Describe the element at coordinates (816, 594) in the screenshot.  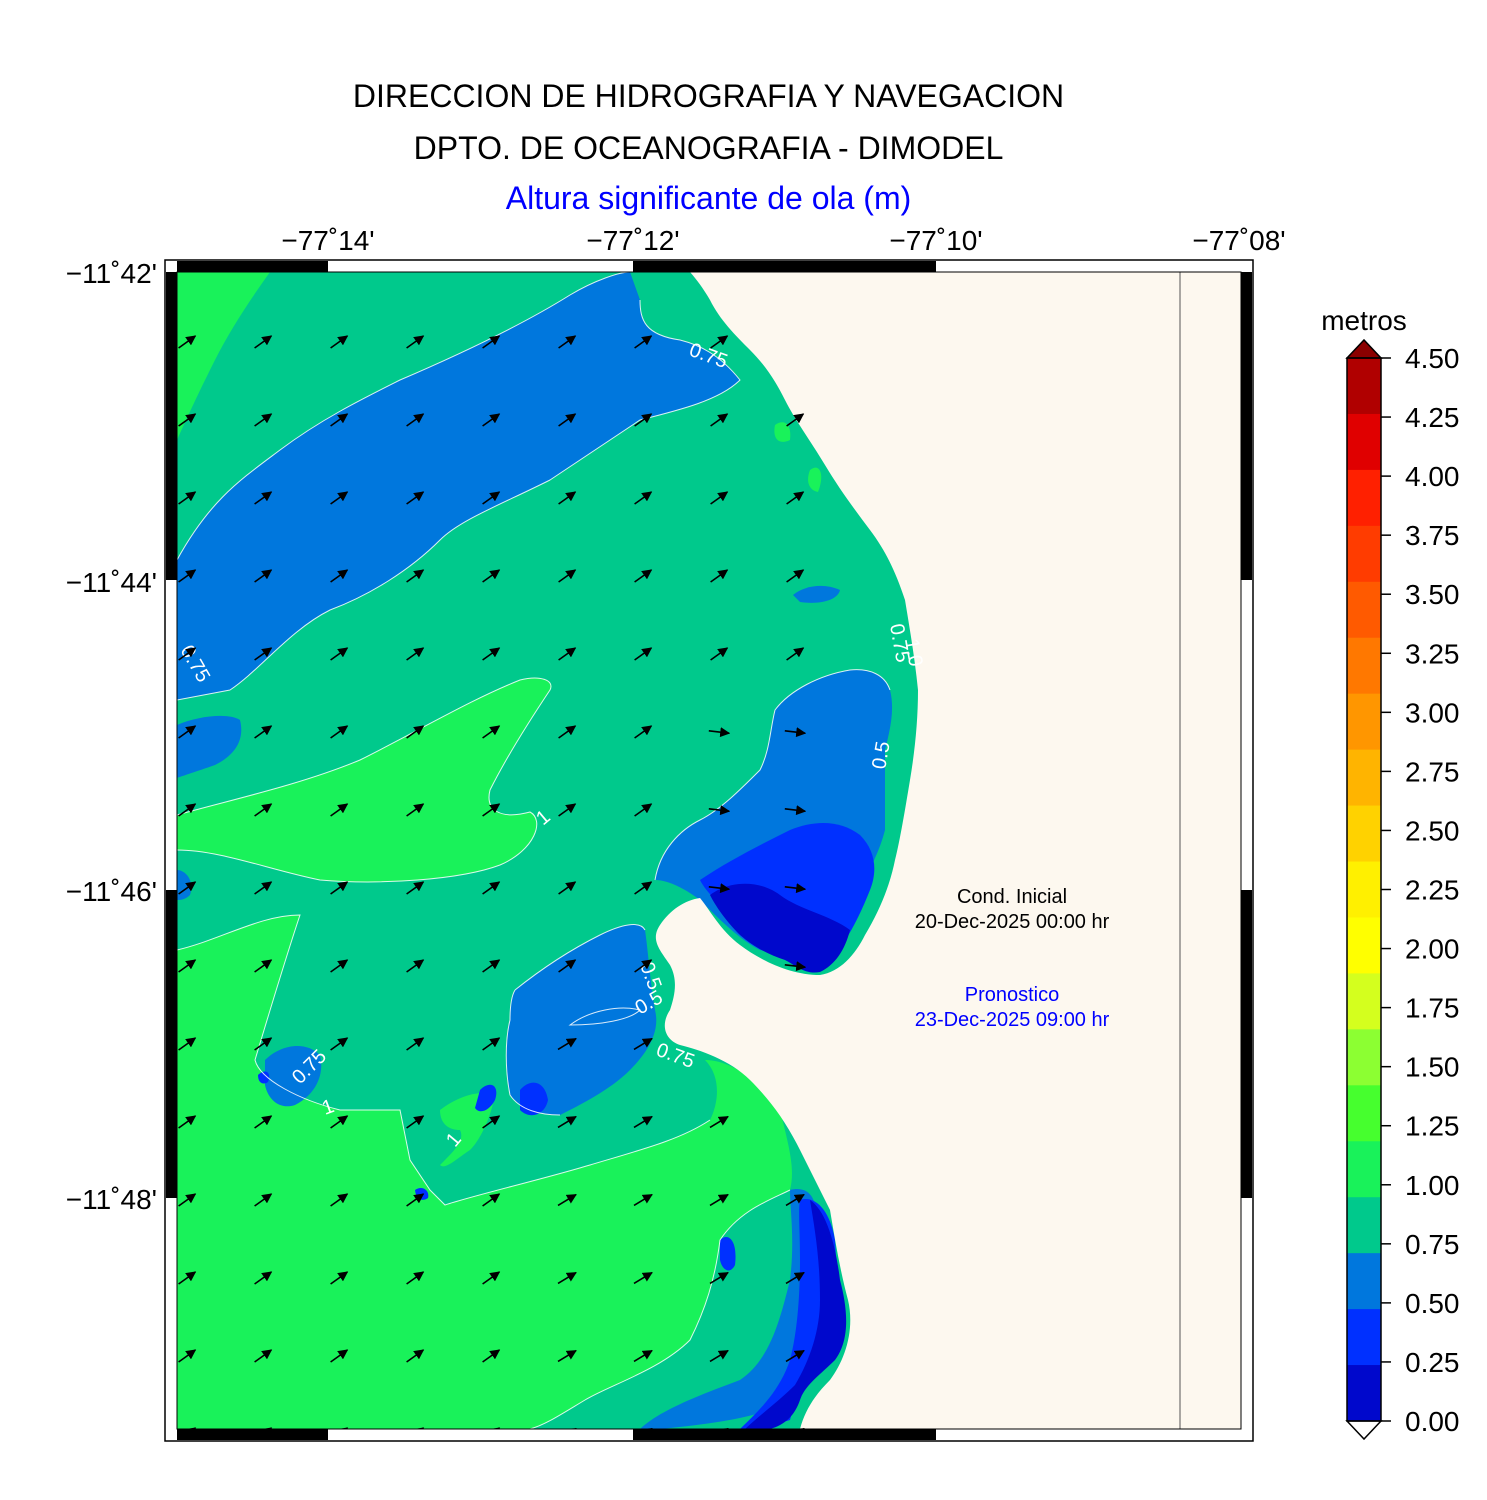
I see `wave-band-050-075-small` at that location.